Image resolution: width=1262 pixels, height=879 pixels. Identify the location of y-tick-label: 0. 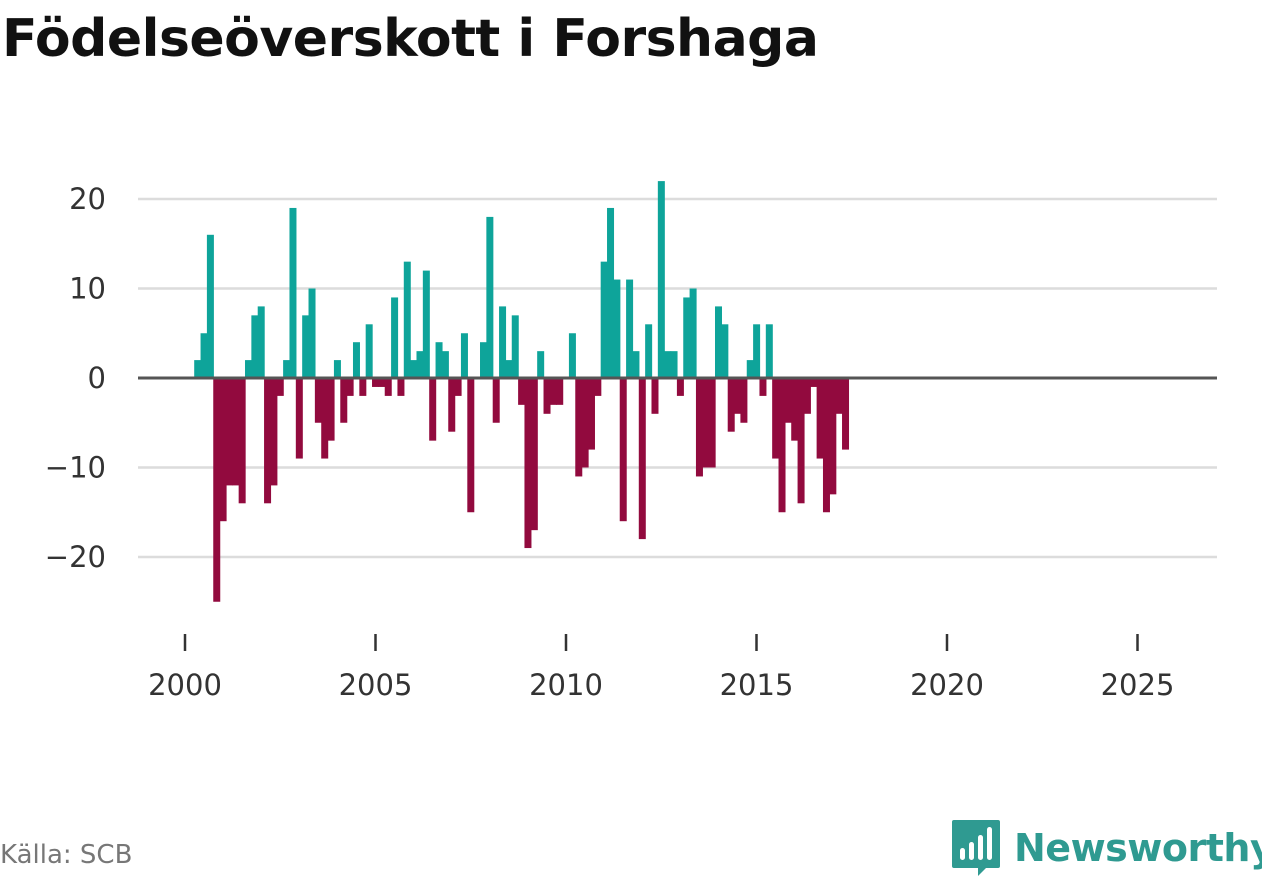
(97, 378).